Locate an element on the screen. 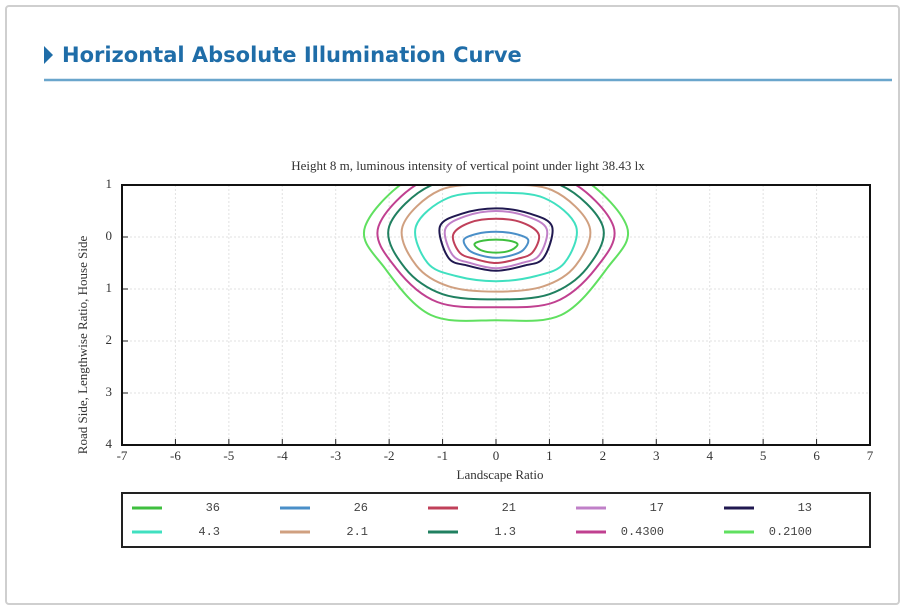  x-tick-label: -5 is located at coordinates (228, 455).